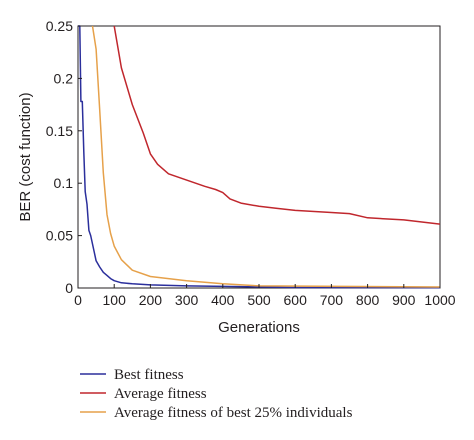  Describe the element at coordinates (439, 300) in the screenshot. I see `x-tick-label: 1000` at that location.